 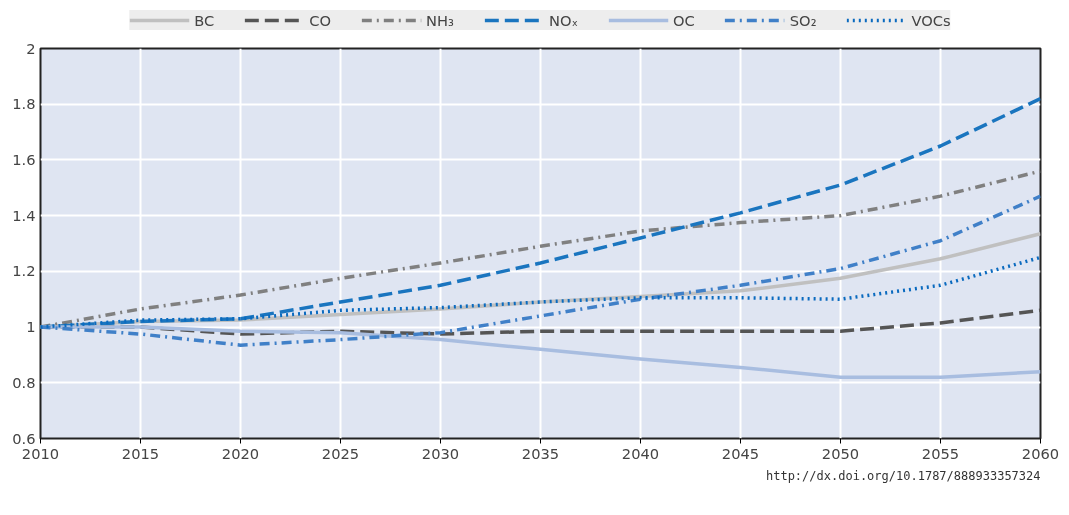 What do you see at coordinates (24, 215) in the screenshot?
I see `y-tick-label: 1.4` at bounding box center [24, 215].